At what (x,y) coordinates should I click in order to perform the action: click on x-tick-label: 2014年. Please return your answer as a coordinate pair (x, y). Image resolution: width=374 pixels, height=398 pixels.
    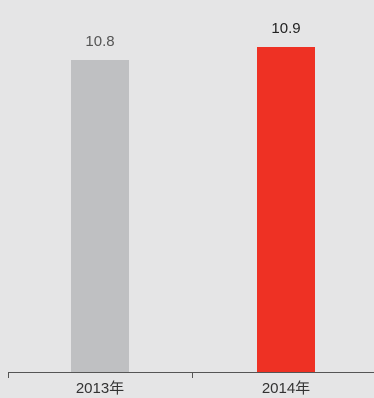
    Looking at the image, I should click on (286, 388).